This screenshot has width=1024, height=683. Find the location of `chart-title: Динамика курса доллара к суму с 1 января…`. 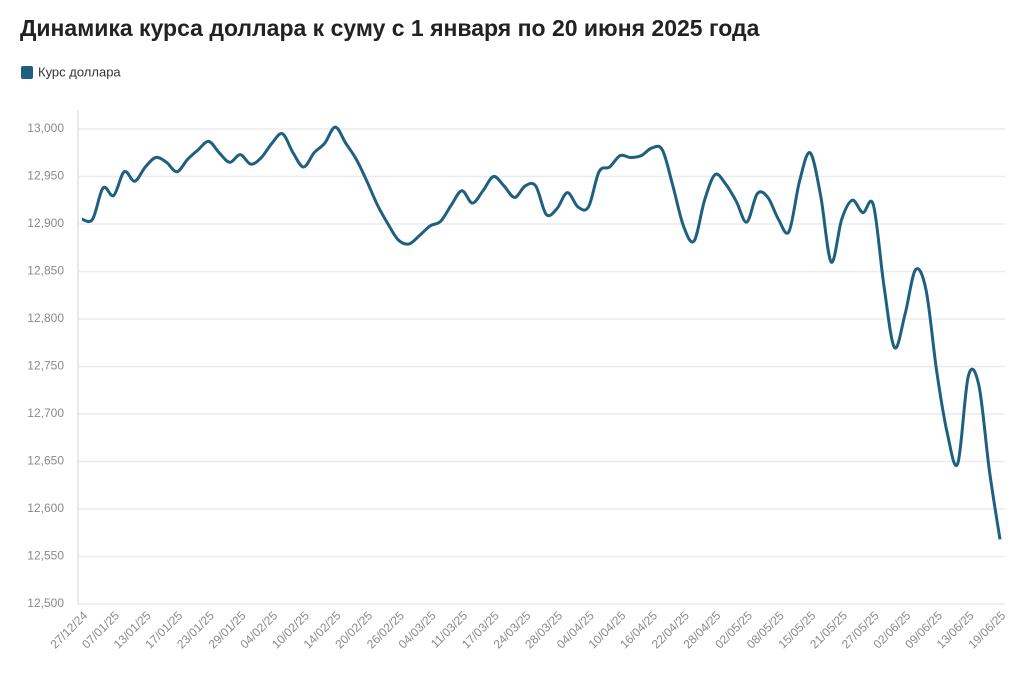

chart-title: Динамика курса доллара к суму с 1 января… is located at coordinates (390, 28).